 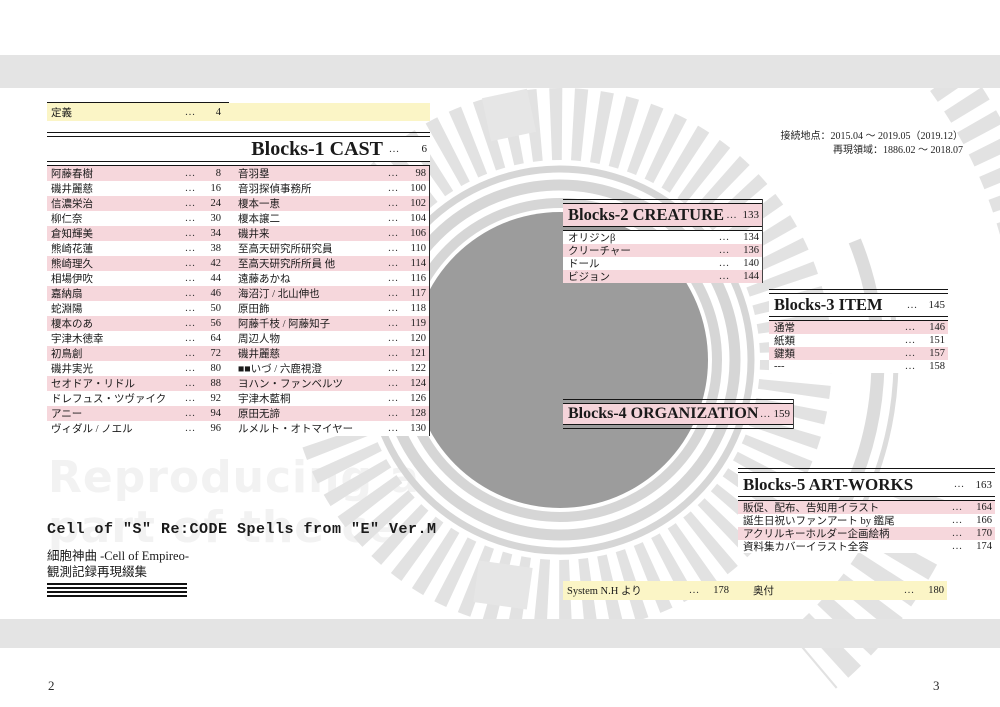 What do you see at coordinates (937, 353) in the screenshot?
I see `item-page: 157` at bounding box center [937, 353].